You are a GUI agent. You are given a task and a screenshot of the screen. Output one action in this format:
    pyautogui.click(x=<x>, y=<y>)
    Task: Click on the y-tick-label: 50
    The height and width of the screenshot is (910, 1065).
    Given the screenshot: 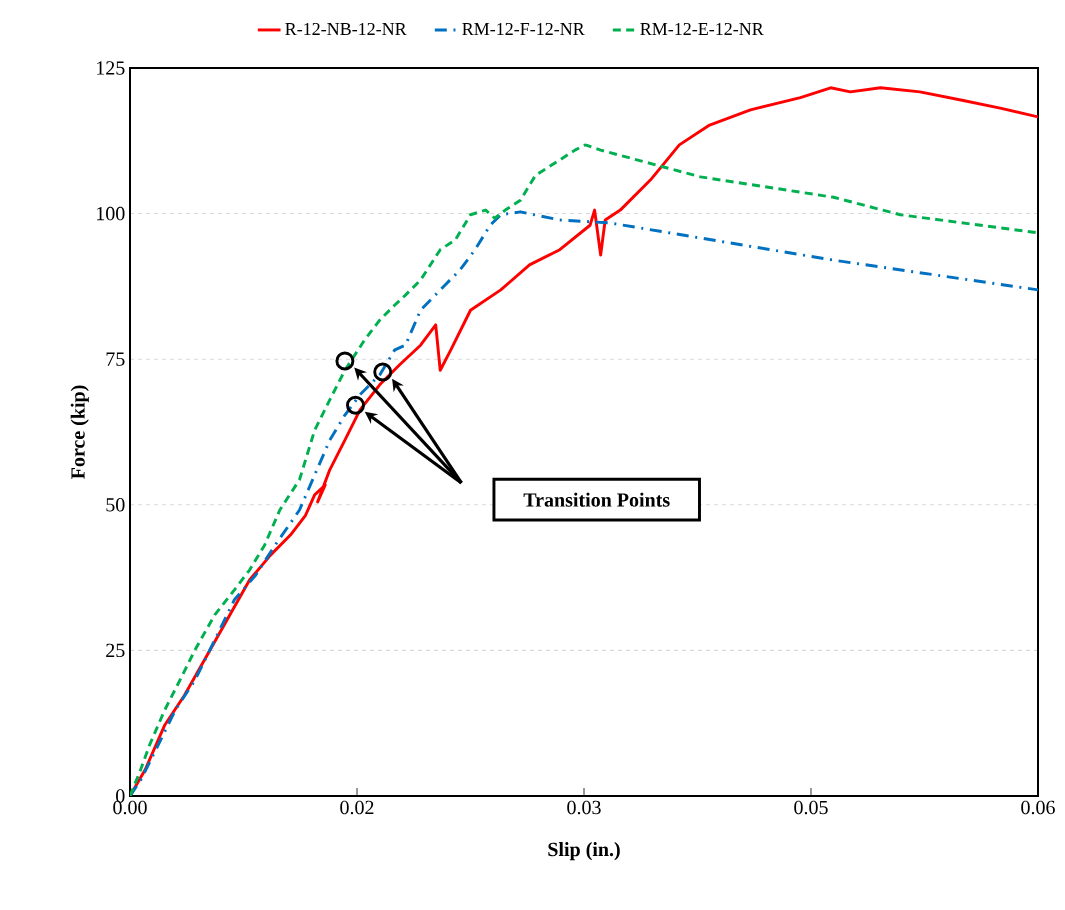 What is the action you would take?
    pyautogui.click(x=115, y=505)
    